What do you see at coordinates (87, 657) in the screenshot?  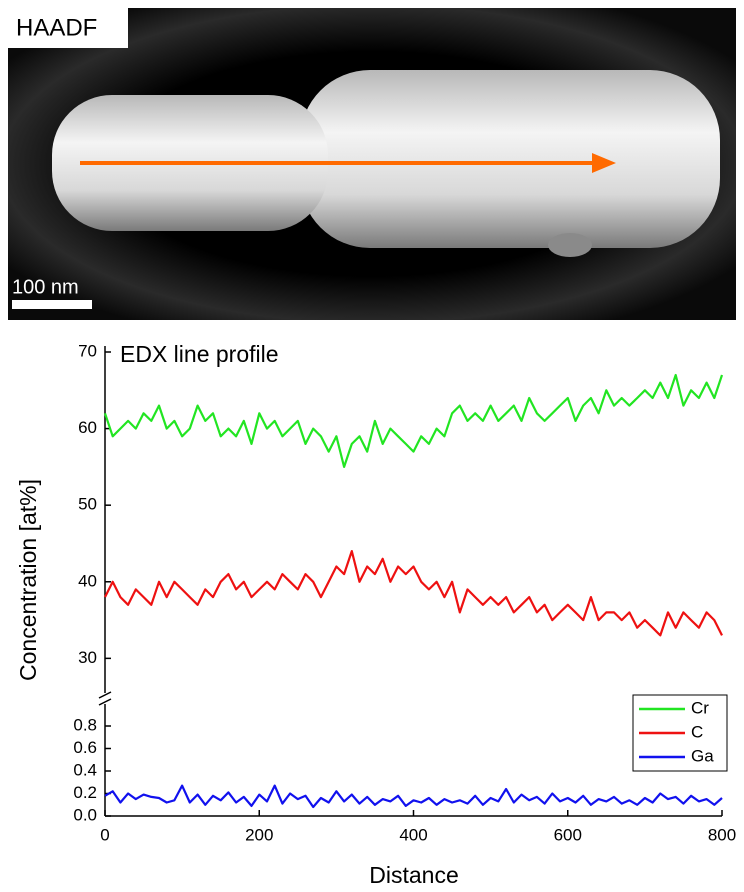 I see `y-tick-label: 30` at bounding box center [87, 657].